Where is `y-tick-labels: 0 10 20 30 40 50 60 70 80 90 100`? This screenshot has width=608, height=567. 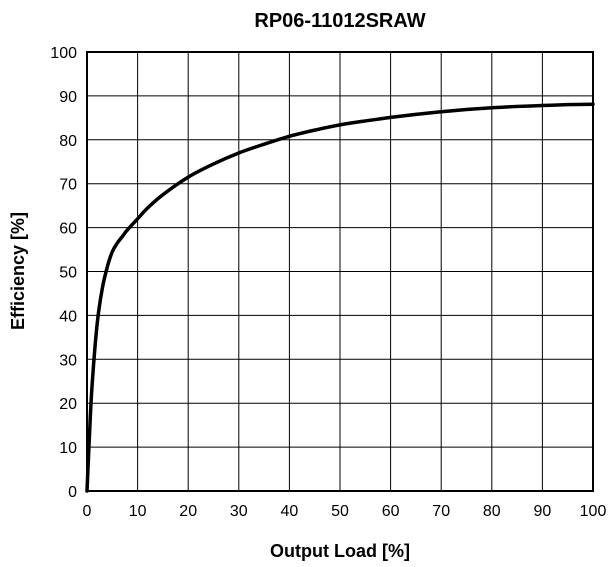 y-tick-labels: 0 10 20 30 40 50 60 70 80 90 100 is located at coordinates (63, 273).